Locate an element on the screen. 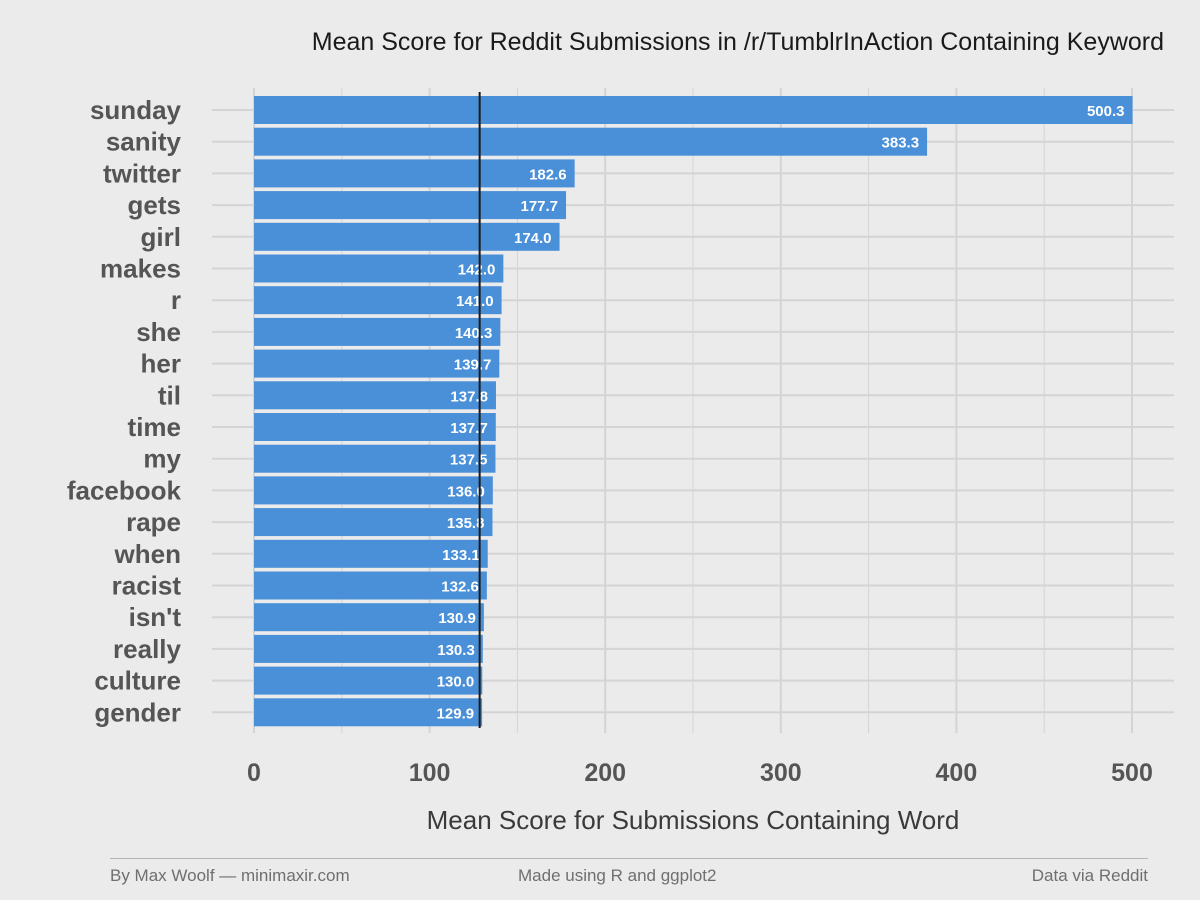 The height and width of the screenshot is (900, 1200). bar-value-label: 130.3 is located at coordinates (456, 650).